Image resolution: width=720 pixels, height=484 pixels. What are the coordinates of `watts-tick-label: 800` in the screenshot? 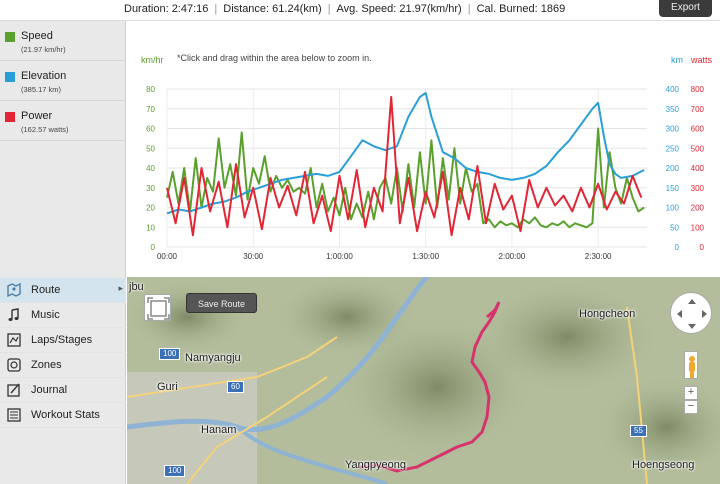 It's located at (698, 89).